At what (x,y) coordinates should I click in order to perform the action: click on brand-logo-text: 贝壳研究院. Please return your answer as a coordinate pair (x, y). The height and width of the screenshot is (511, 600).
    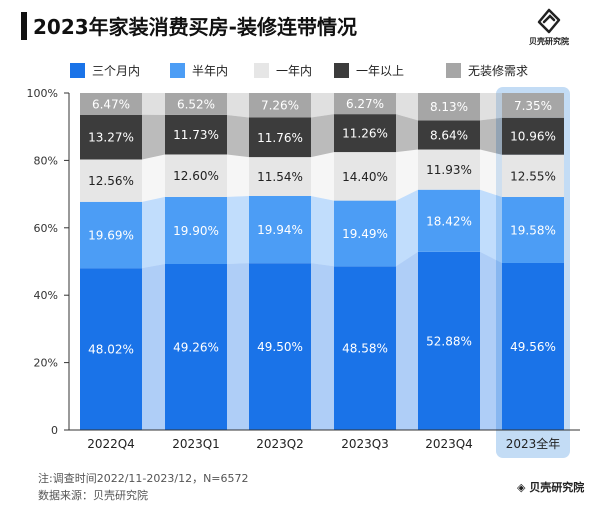
    Looking at the image, I should click on (549, 41).